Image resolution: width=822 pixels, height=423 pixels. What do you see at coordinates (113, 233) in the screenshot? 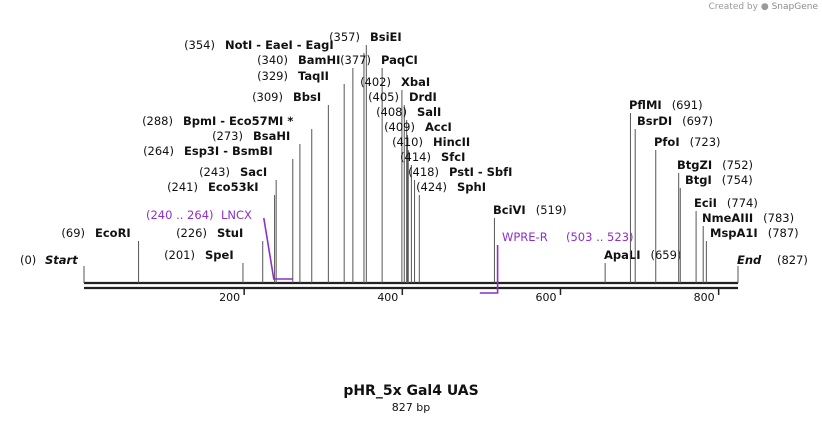
I see `site-name-label: EcoRI` at bounding box center [113, 233].